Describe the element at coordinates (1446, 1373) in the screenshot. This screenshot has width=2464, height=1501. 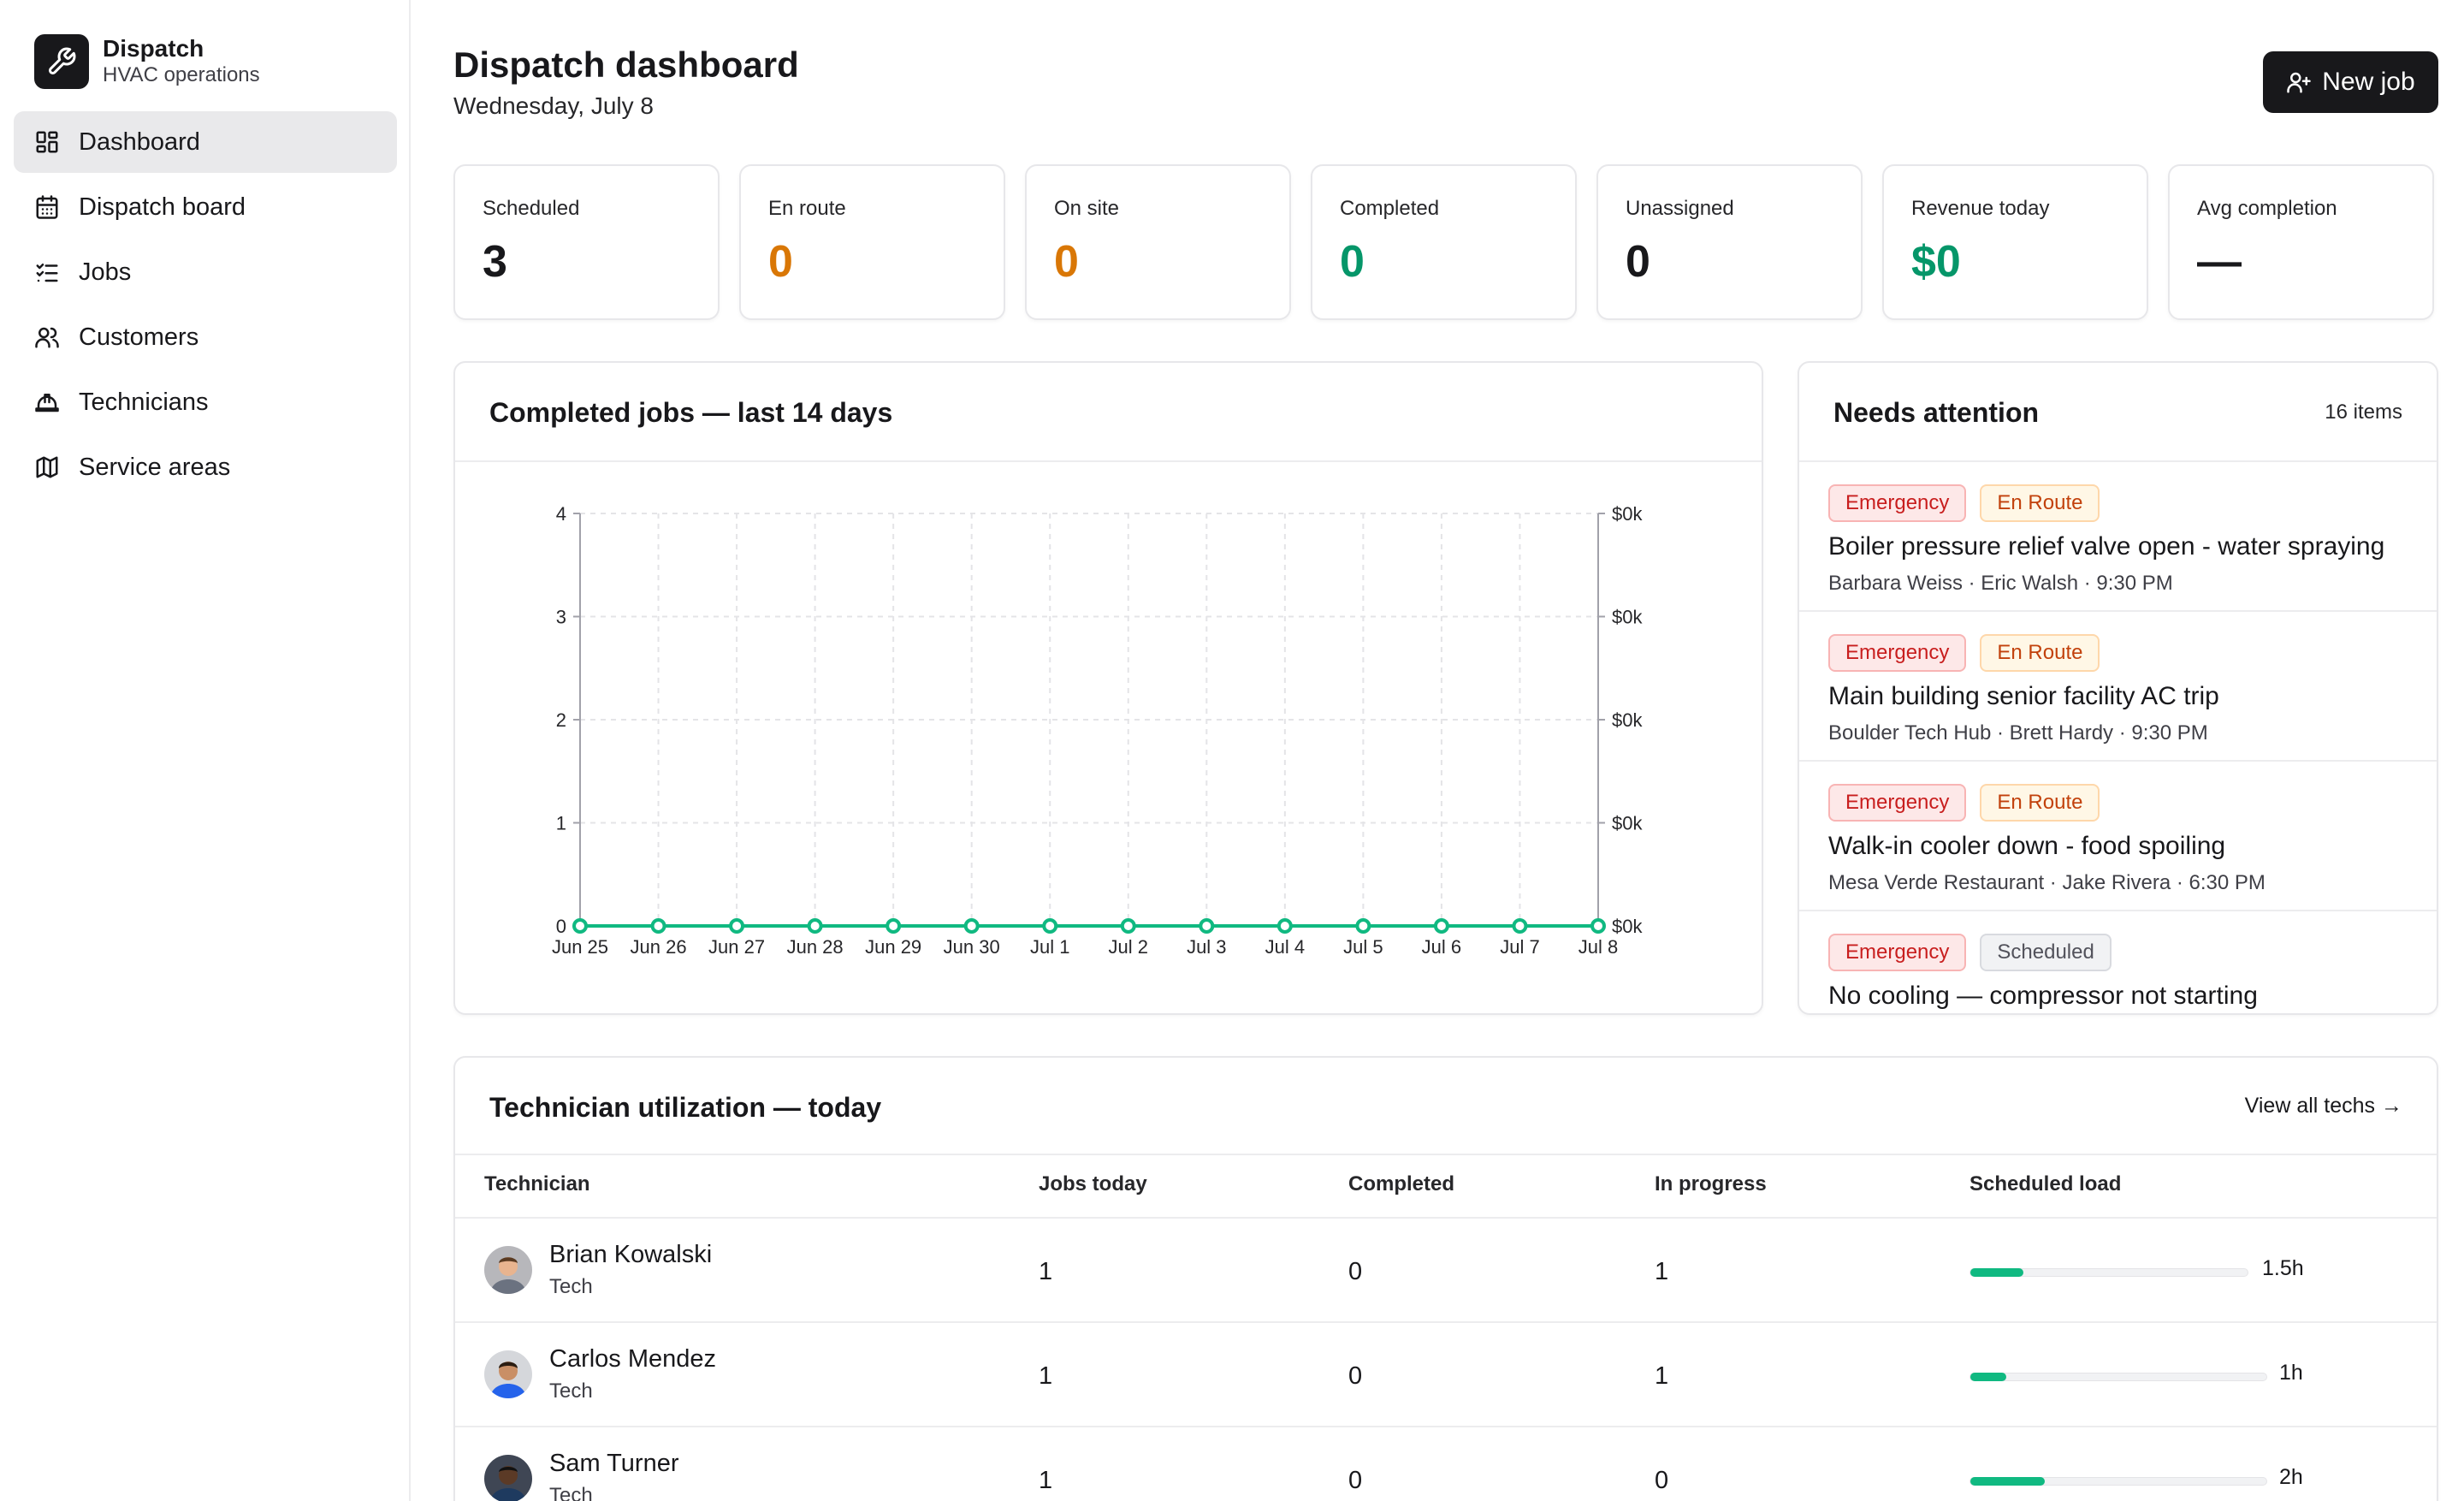
I see `table-row: Carlos Mendez Tech 1 0 1 1h` at that location.